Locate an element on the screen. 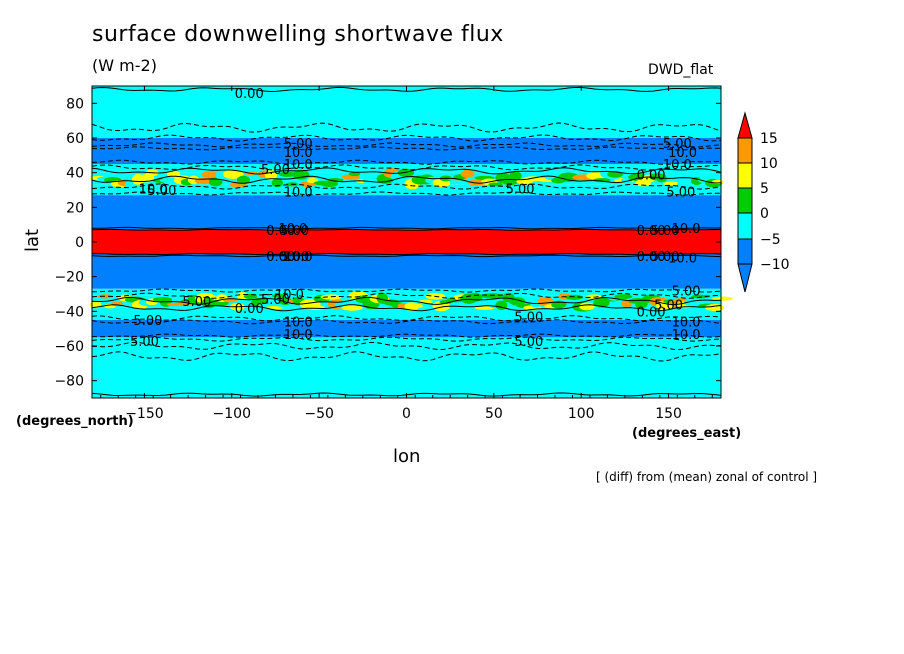 The width and height of the screenshot is (904, 654). y-tick-label: 80 is located at coordinates (75, 104).